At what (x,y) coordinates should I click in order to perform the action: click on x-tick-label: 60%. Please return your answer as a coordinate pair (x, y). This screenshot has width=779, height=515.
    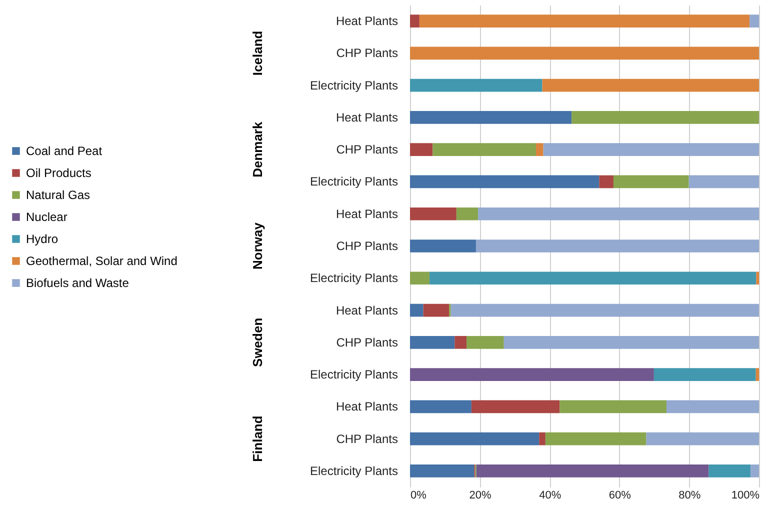
    Looking at the image, I should click on (620, 496).